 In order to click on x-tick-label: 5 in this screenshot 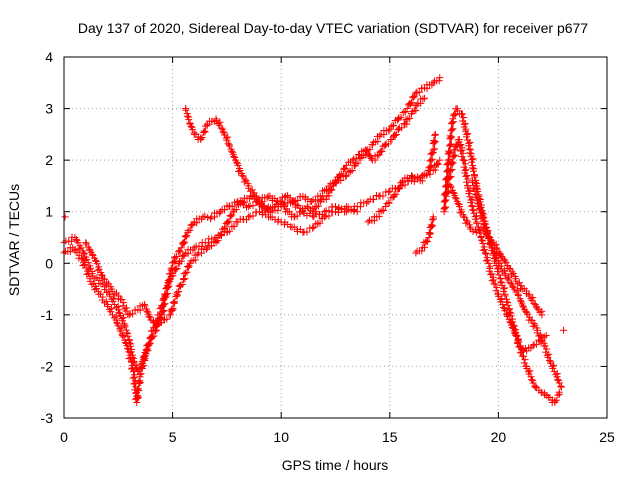, I will do `click(173, 437)`.